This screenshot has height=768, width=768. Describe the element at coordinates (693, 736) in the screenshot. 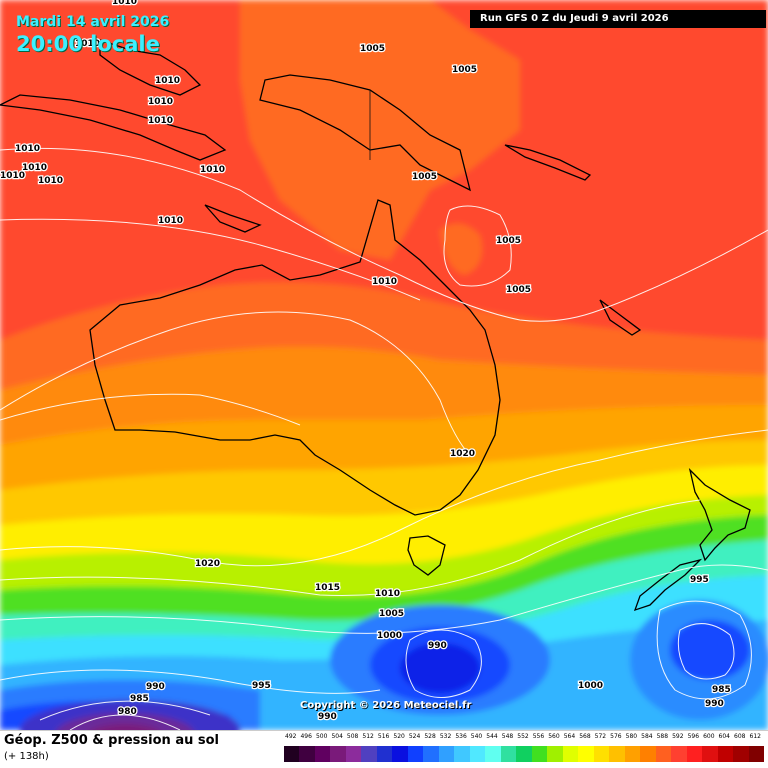

I see `legend-value: 596` at that location.